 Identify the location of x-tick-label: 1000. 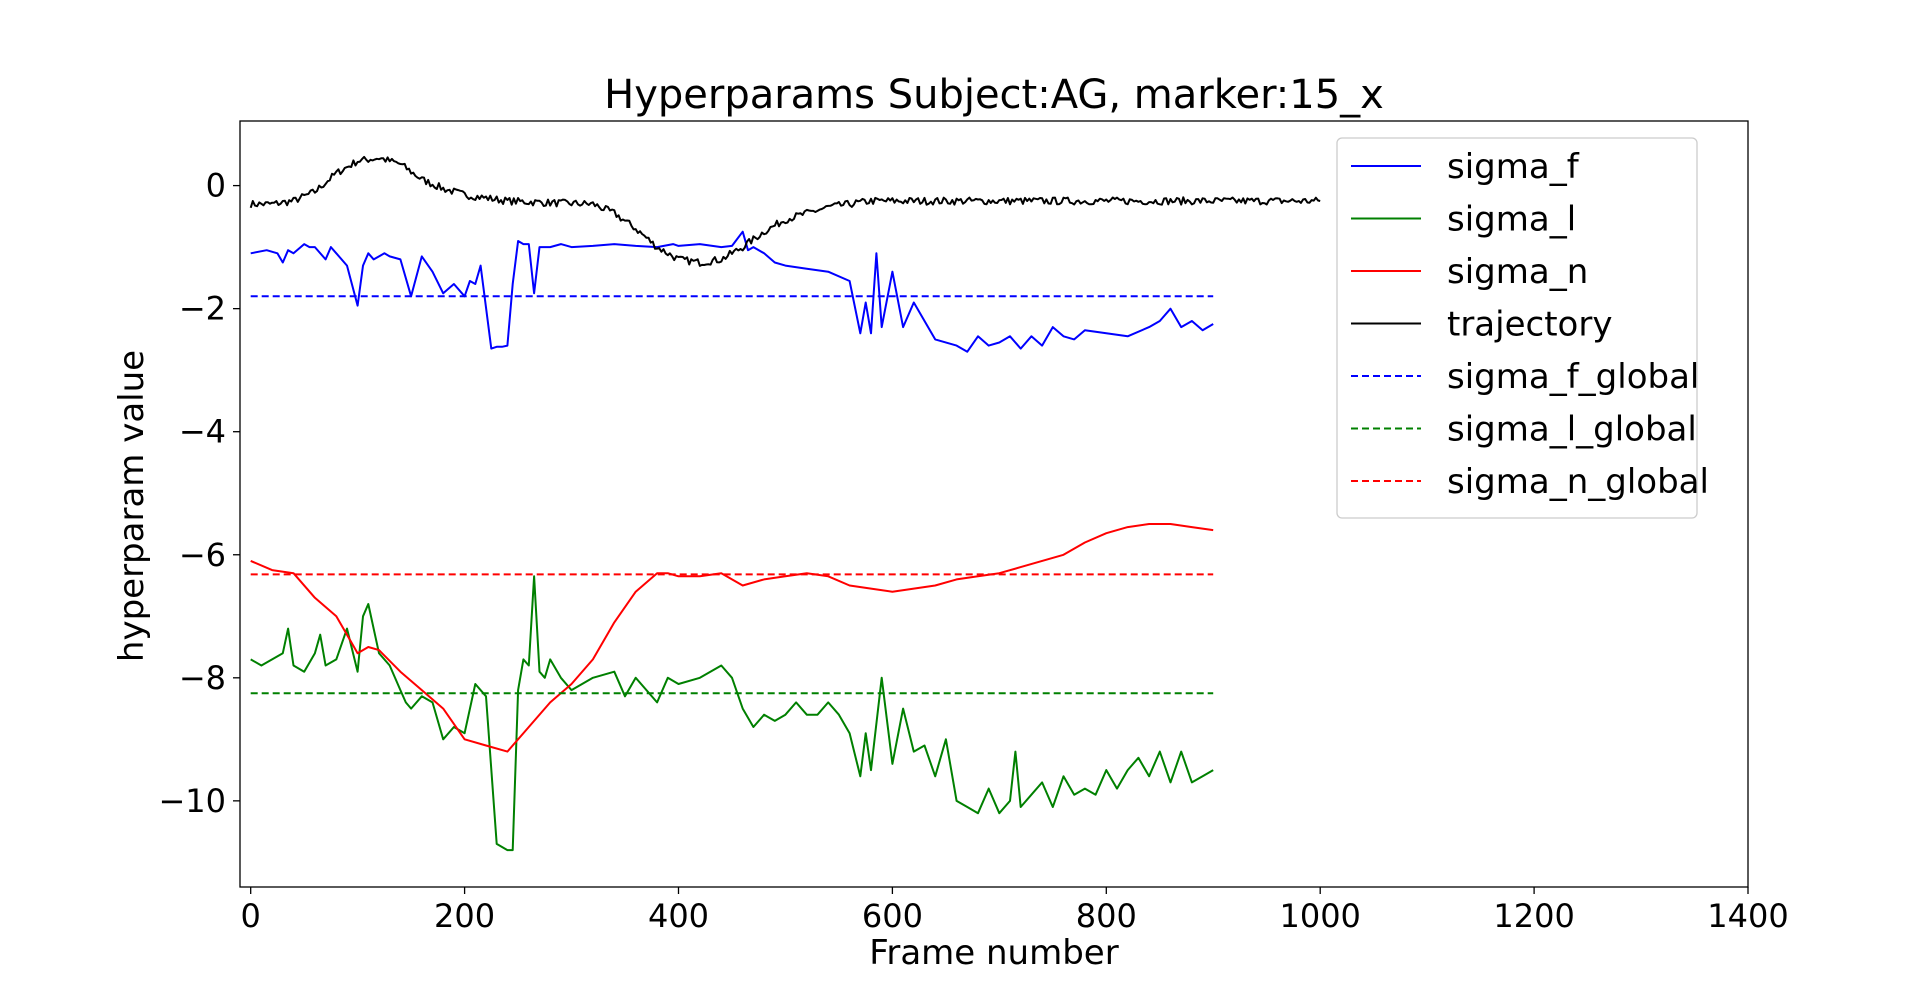
(1319, 916).